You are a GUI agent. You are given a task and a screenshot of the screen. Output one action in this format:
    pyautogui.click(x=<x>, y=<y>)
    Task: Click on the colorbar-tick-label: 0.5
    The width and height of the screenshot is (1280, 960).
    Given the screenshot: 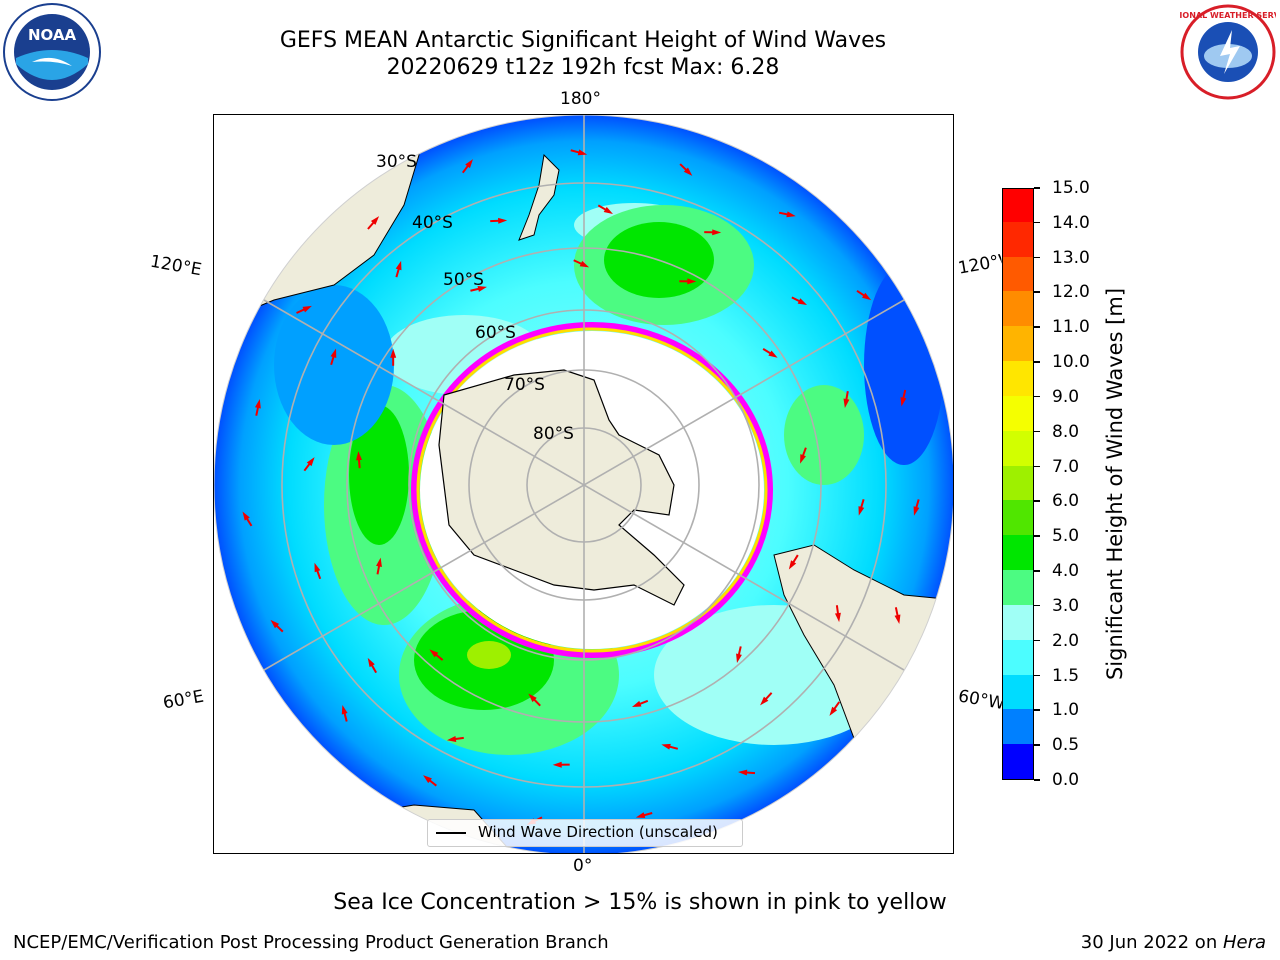 What is the action you would take?
    pyautogui.click(x=1066, y=745)
    